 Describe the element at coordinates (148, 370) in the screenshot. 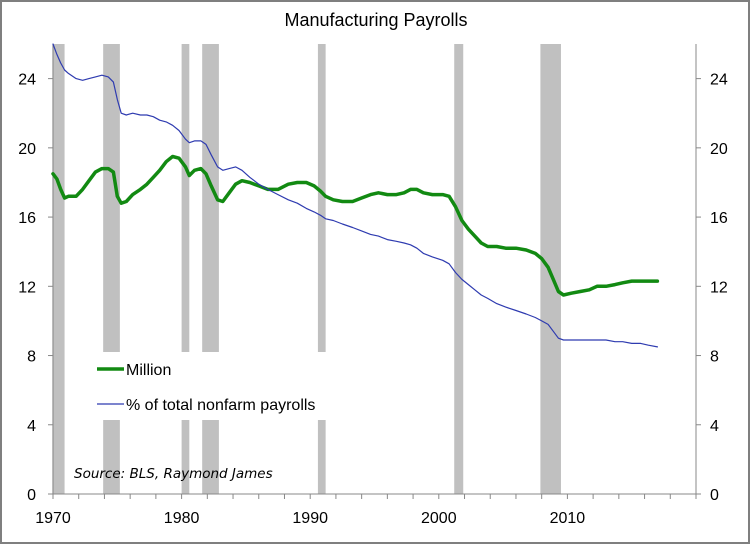

I see `legend-label-million: Million` at that location.